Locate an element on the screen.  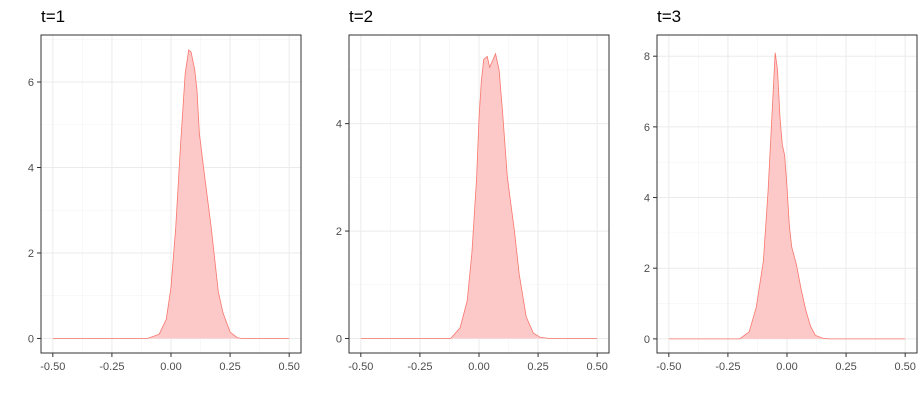
panel-title: t=3 is located at coordinates (669, 16).